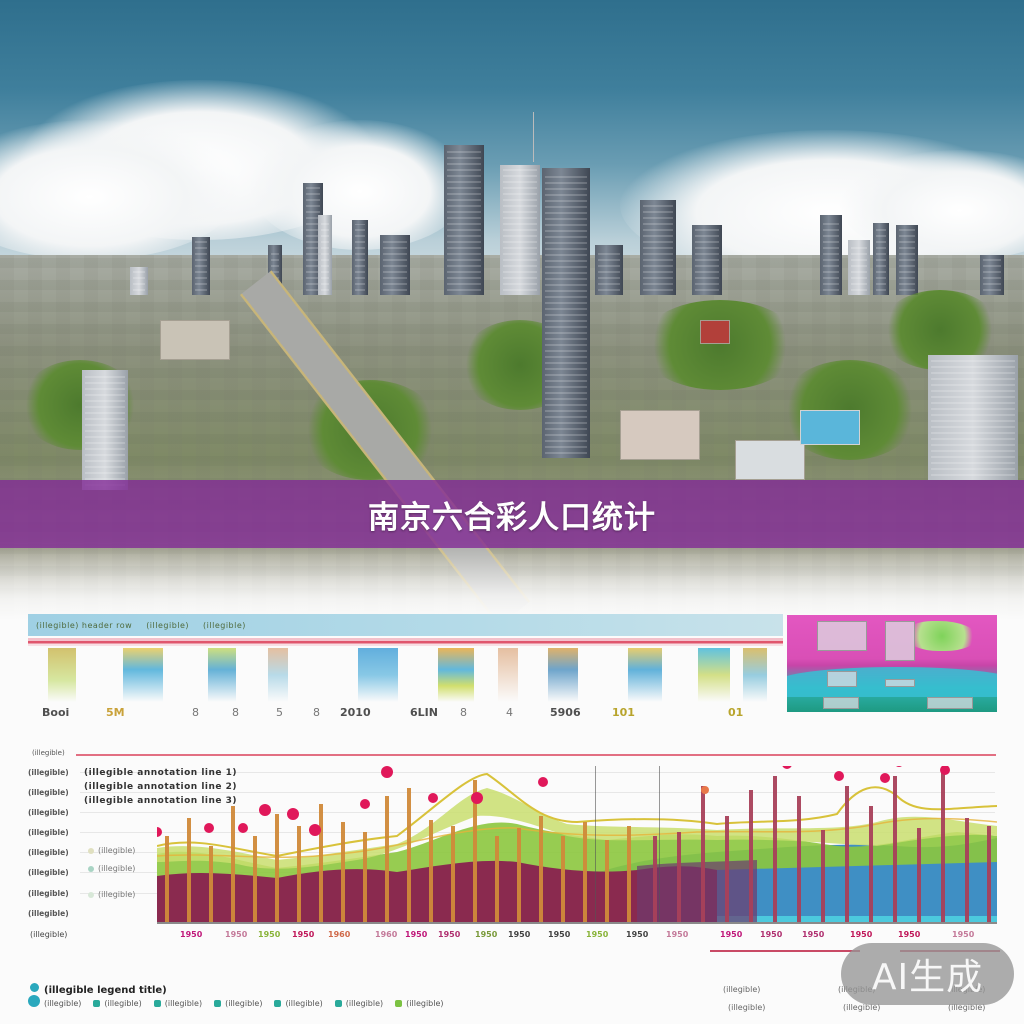 The image size is (1024, 1024). I want to click on ai-badge-label: AI生成, so click(927, 977).